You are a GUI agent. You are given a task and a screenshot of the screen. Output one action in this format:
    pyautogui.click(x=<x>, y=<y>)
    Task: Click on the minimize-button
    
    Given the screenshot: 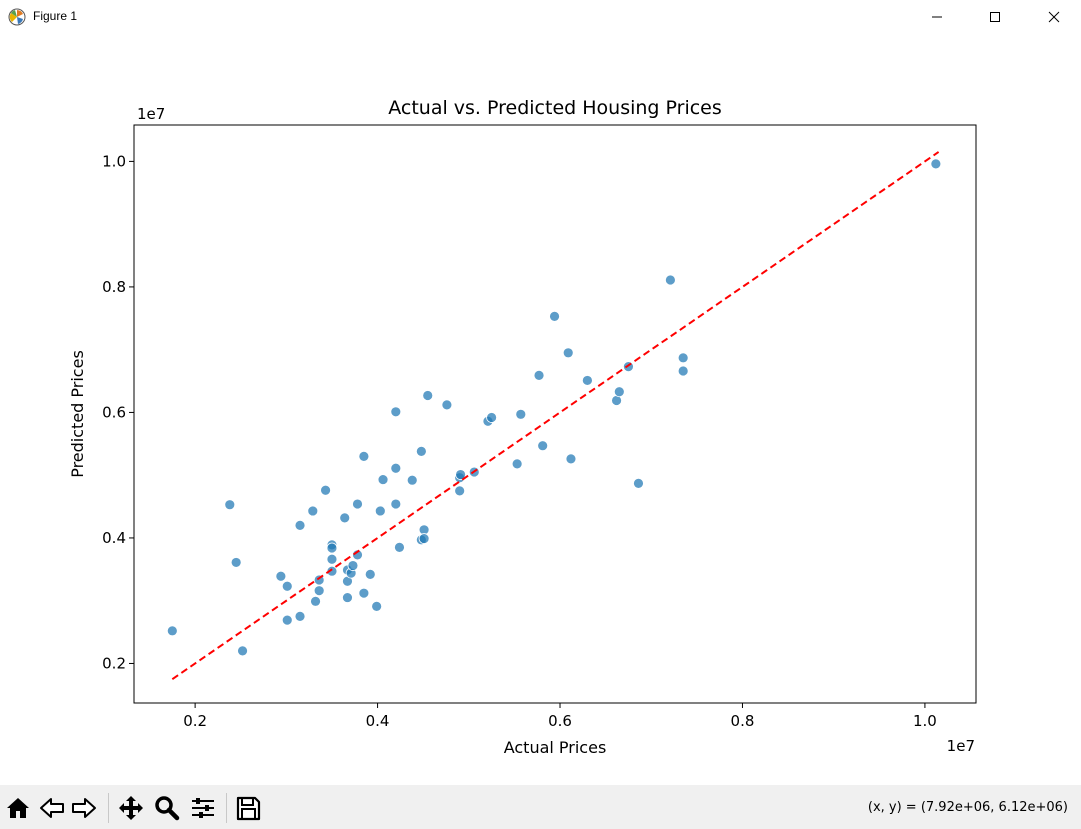 What is the action you would take?
    pyautogui.click(x=937, y=17)
    